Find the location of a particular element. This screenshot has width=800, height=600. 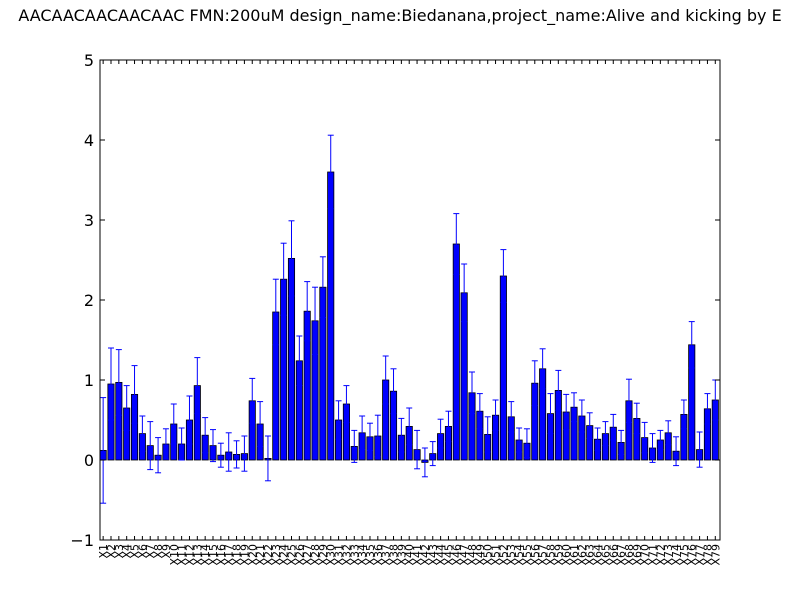

x-tick-label: X40 is located at coordinates (409, 555).